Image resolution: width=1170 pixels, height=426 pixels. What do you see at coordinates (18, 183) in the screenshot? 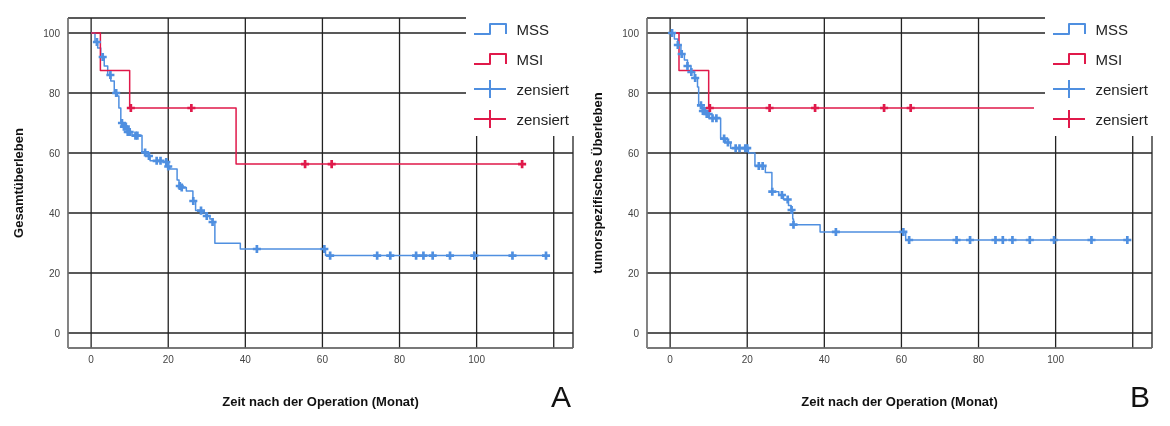
I see `y-axis-title: Gesamtüberleben` at bounding box center [18, 183].